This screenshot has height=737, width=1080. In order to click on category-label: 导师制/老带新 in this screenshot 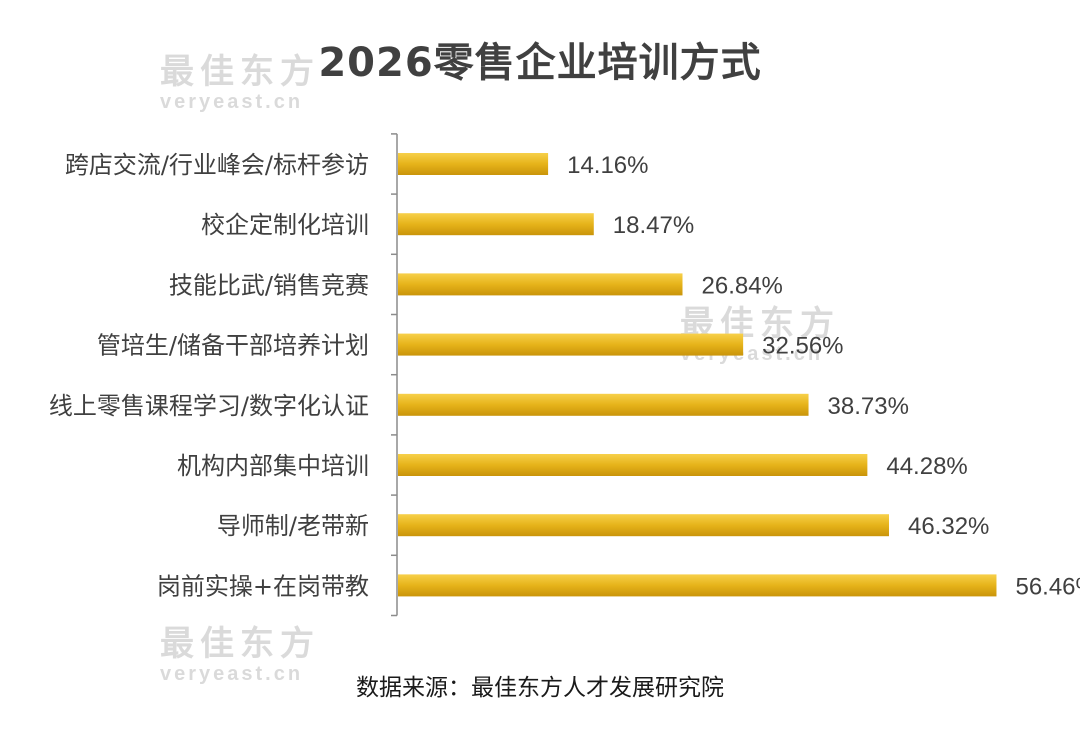, I will do `click(293, 526)`.